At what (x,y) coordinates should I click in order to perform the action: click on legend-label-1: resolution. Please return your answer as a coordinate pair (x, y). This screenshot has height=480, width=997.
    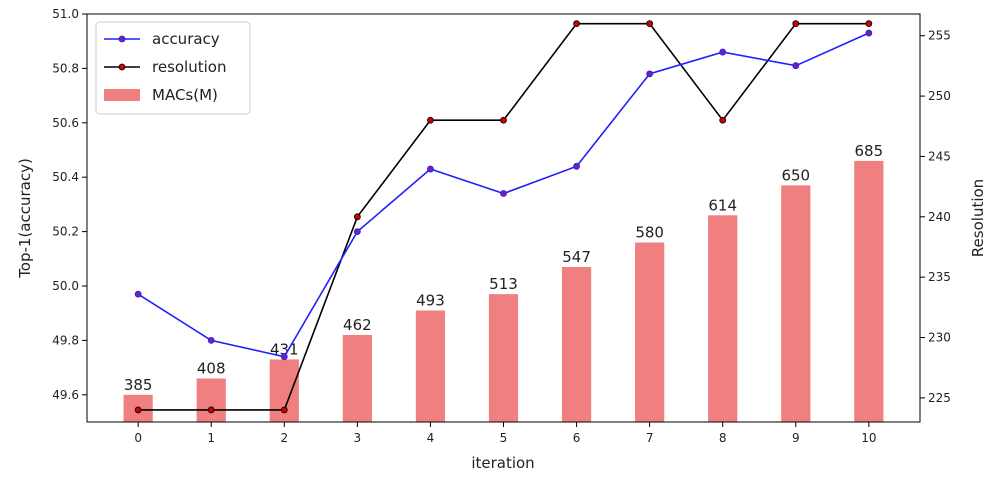
    Looking at the image, I should click on (189, 67).